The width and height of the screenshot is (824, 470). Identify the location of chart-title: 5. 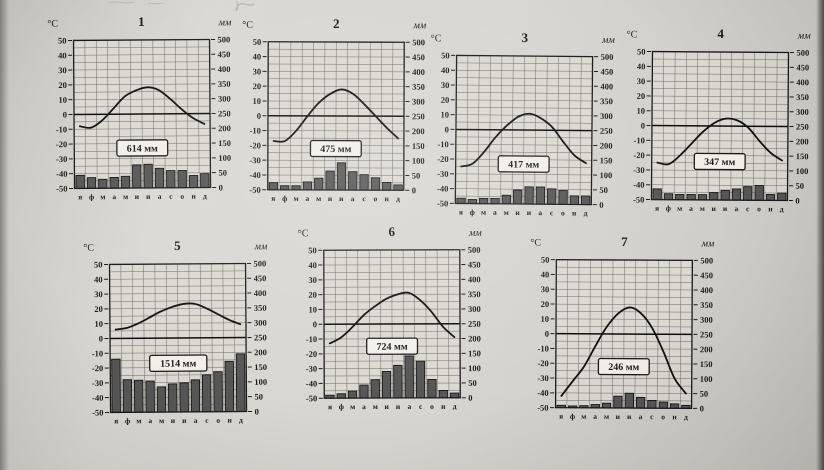
(177, 245).